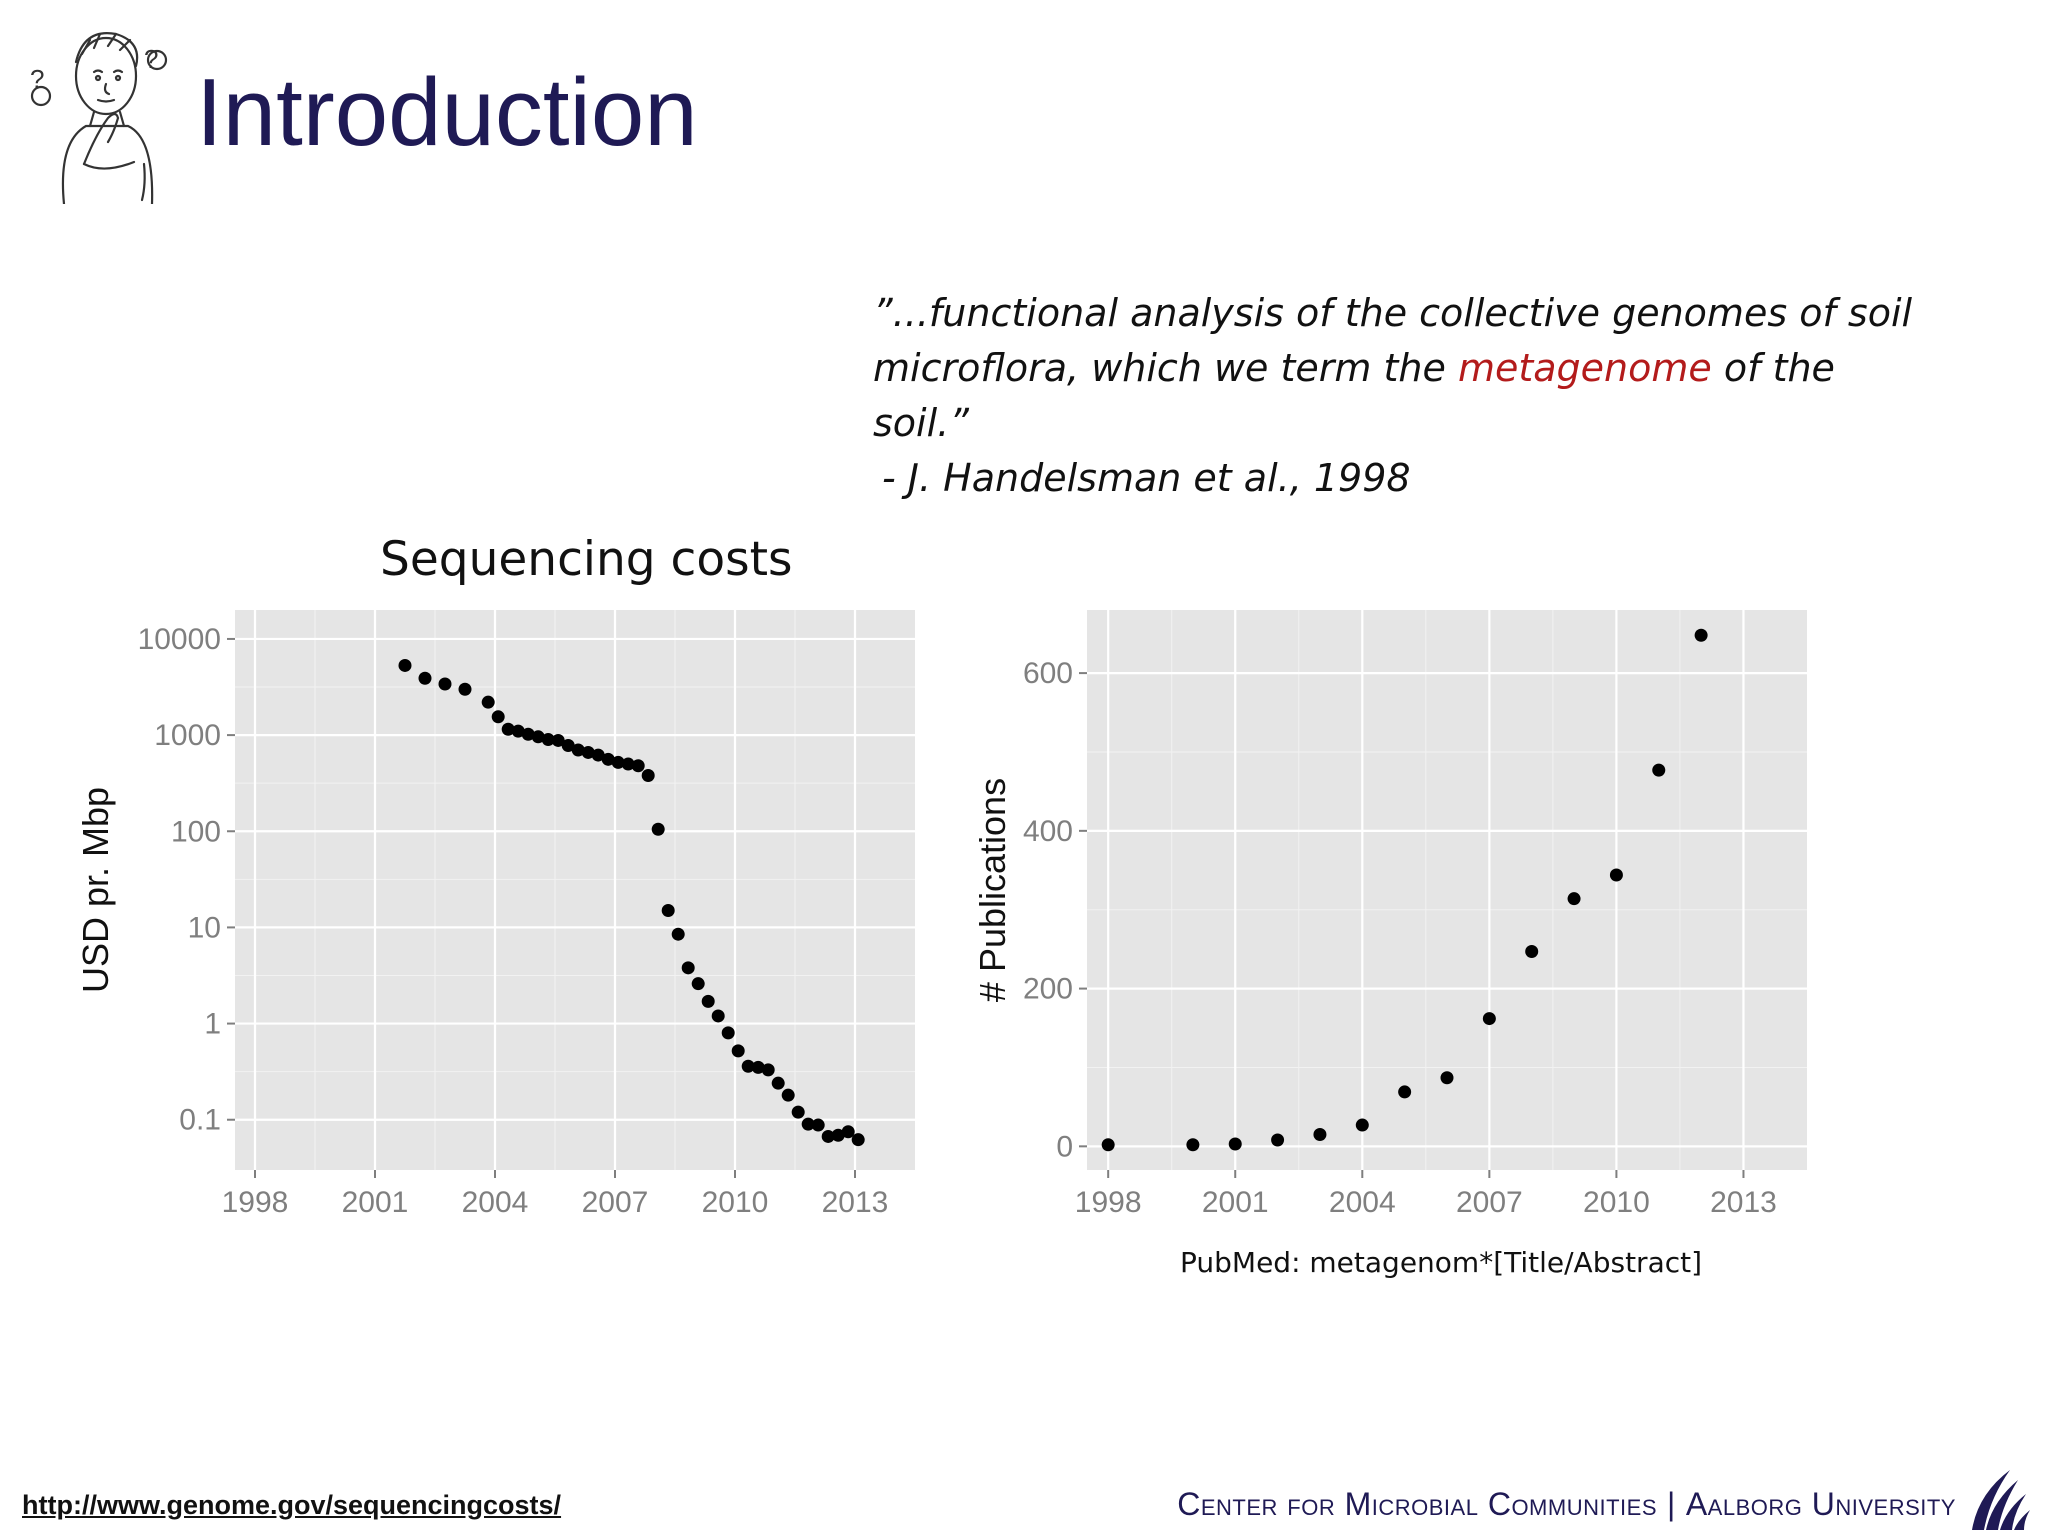 This screenshot has height=1536, width=2048. Describe the element at coordinates (586, 559) in the screenshot. I see `chart-heading: Sequencing costs` at that location.